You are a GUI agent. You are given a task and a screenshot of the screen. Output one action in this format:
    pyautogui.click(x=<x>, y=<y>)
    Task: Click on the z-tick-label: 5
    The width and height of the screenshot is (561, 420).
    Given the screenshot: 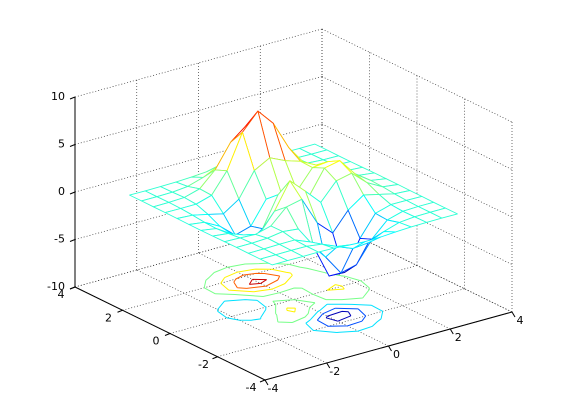 What is the action you would take?
    pyautogui.click(x=61, y=144)
    